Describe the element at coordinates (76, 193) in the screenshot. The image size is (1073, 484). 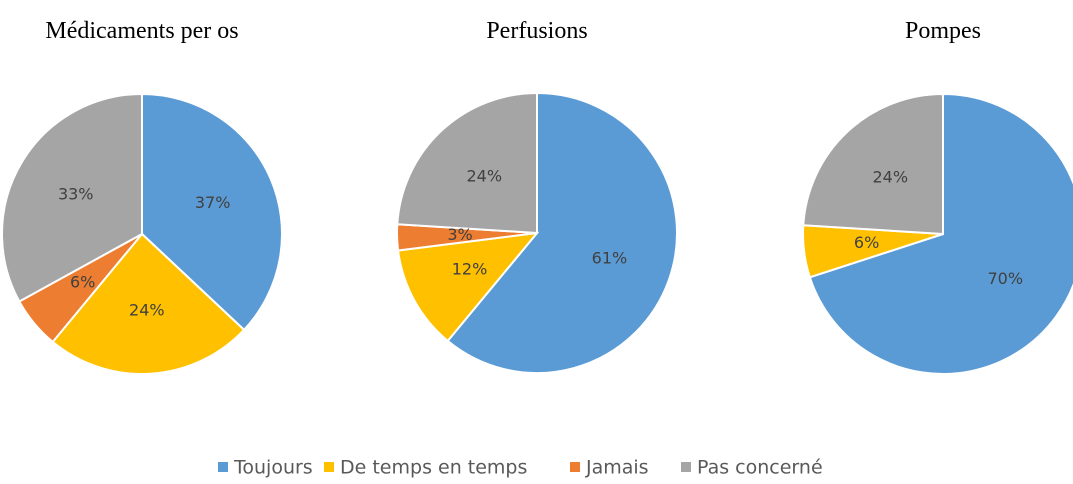
I see `data-label: 33%` at that location.